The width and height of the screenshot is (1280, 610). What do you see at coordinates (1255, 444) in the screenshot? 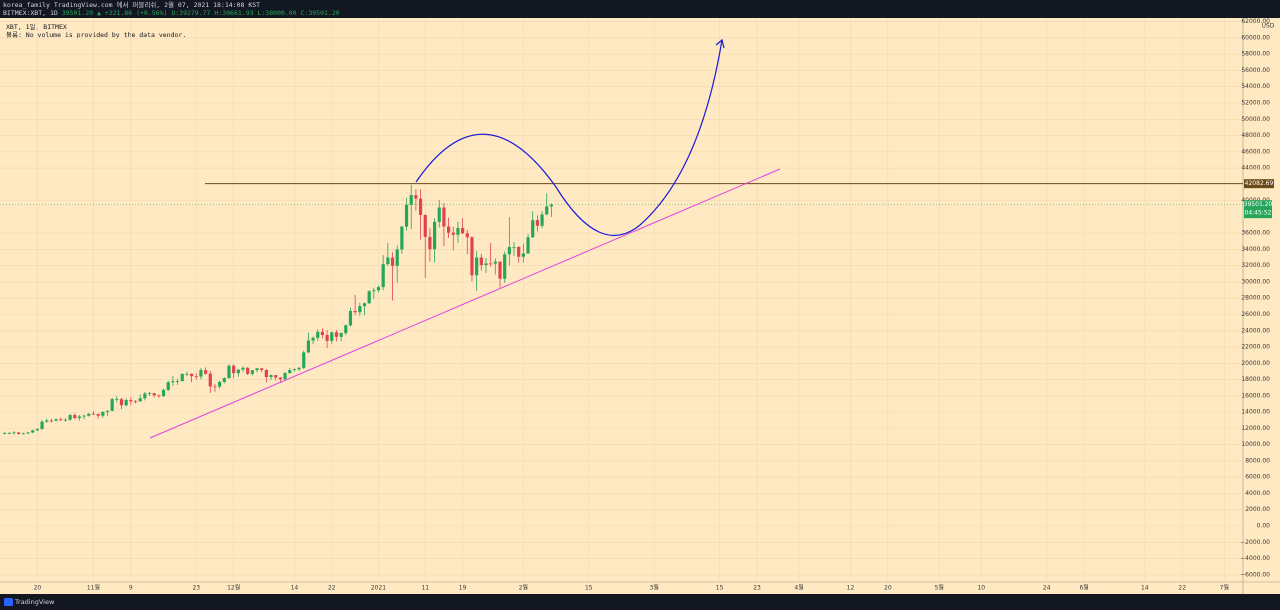
I see `y-tick-label: 10000.00` at bounding box center [1255, 444].